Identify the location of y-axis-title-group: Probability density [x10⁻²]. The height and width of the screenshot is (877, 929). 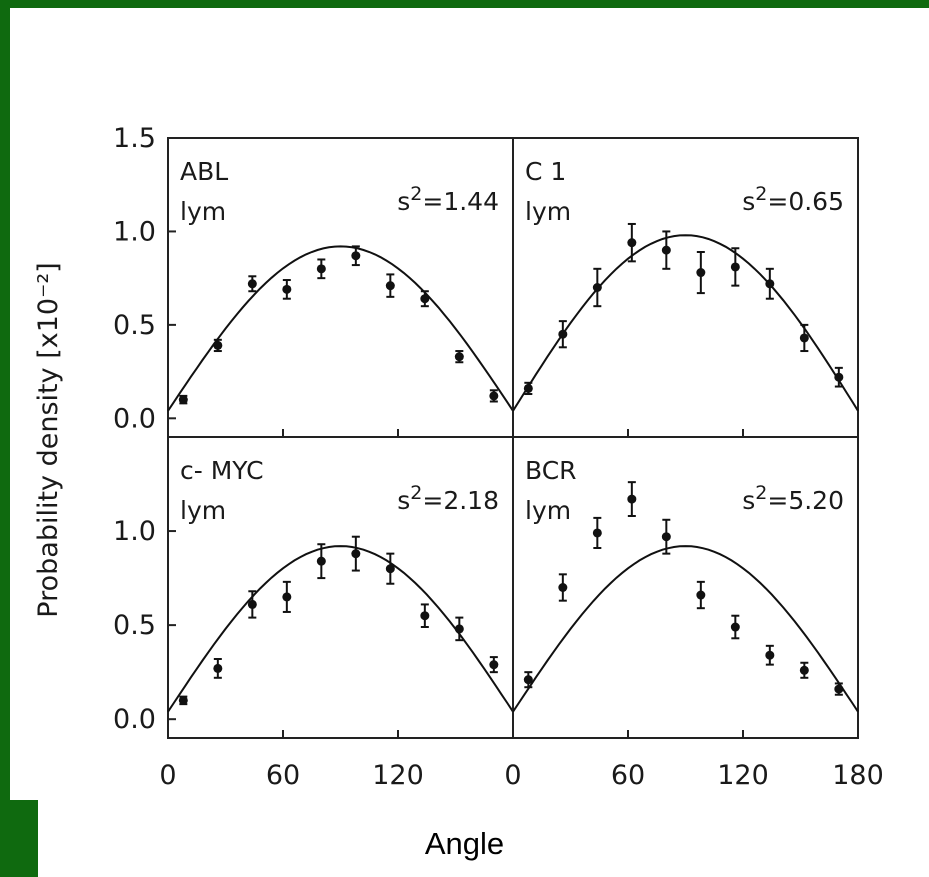
(48, 439).